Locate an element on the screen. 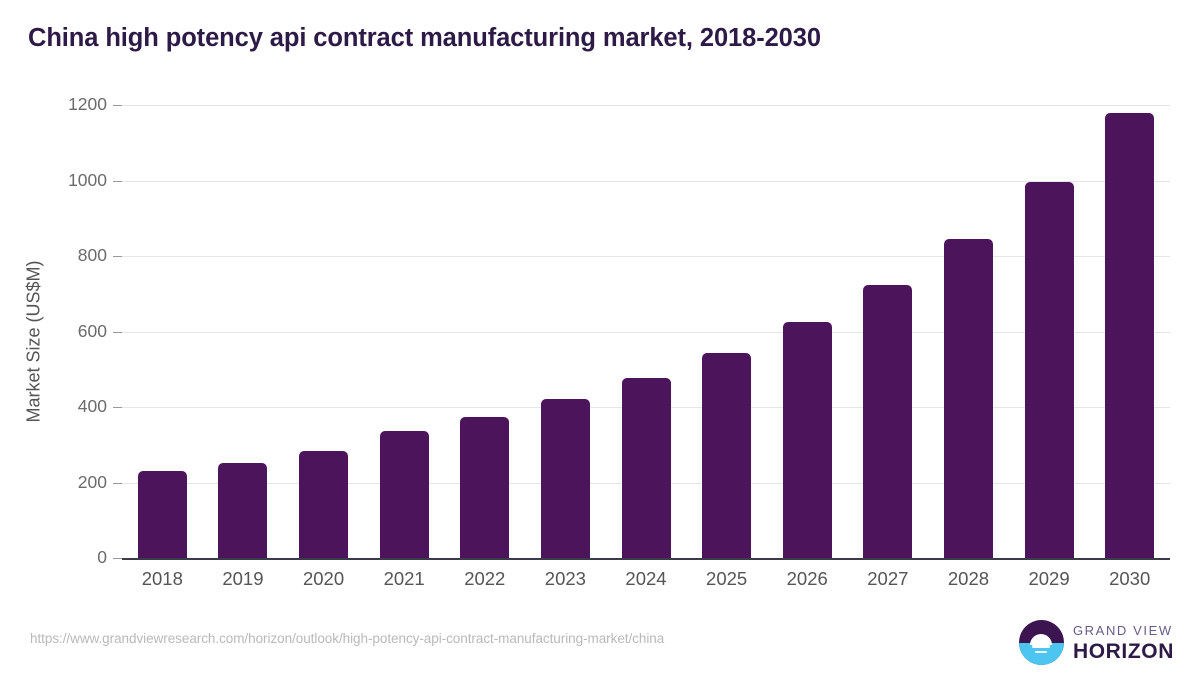 This screenshot has height=675, width=1200. y-tick-label: 0 is located at coordinates (102, 557).